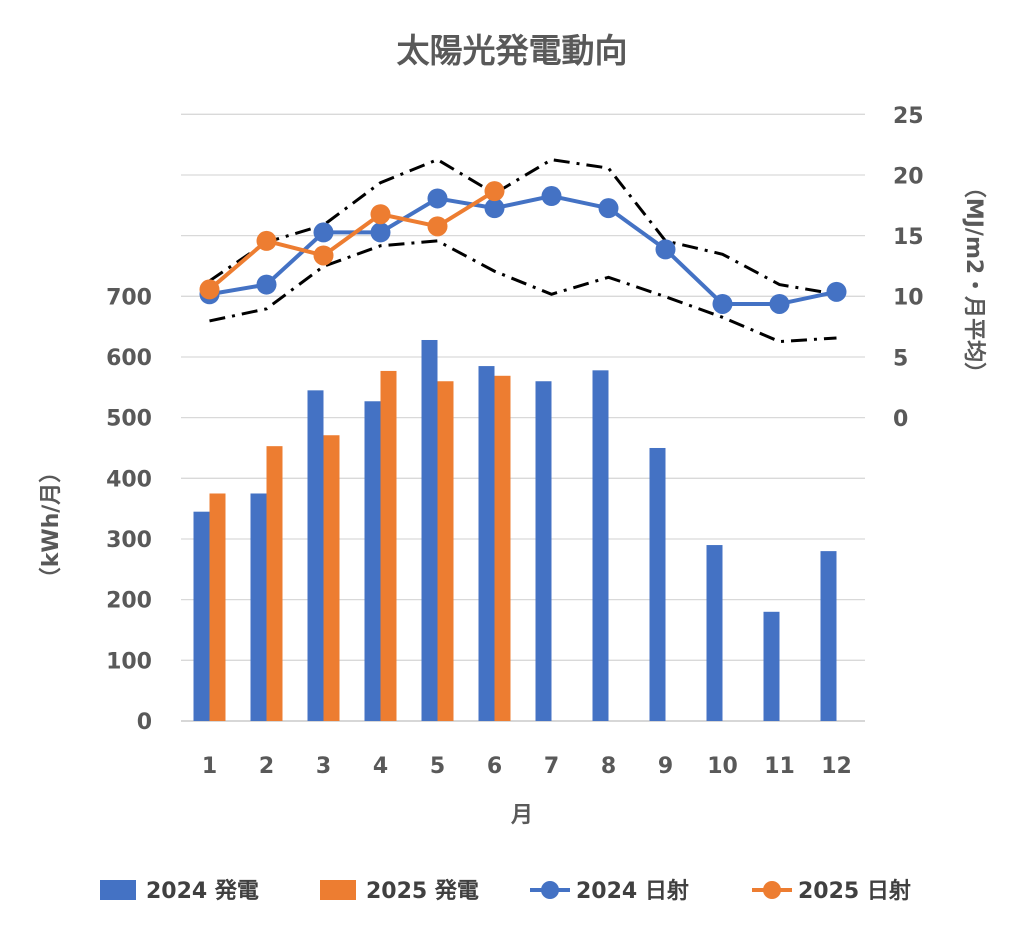 Image resolution: width=1024 pixels, height=930 pixels. What do you see at coordinates (836, 766) in the screenshot?
I see `x-tick-label: 12` at bounding box center [836, 766].